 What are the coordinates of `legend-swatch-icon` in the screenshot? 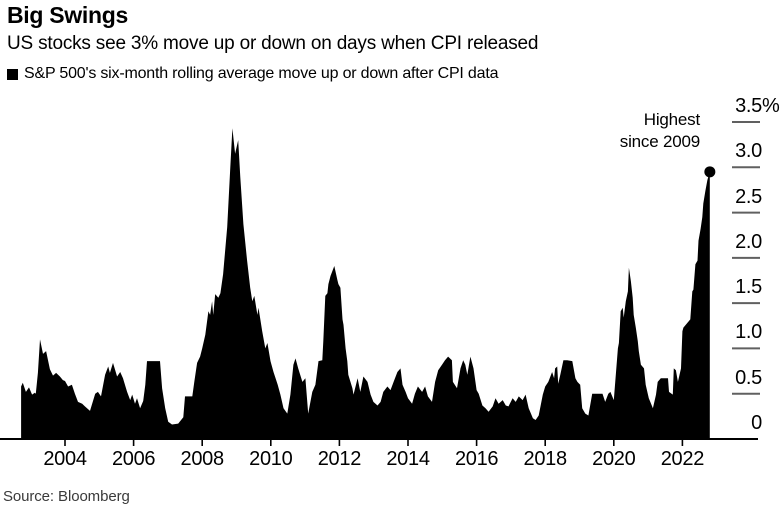 It's located at (12, 74).